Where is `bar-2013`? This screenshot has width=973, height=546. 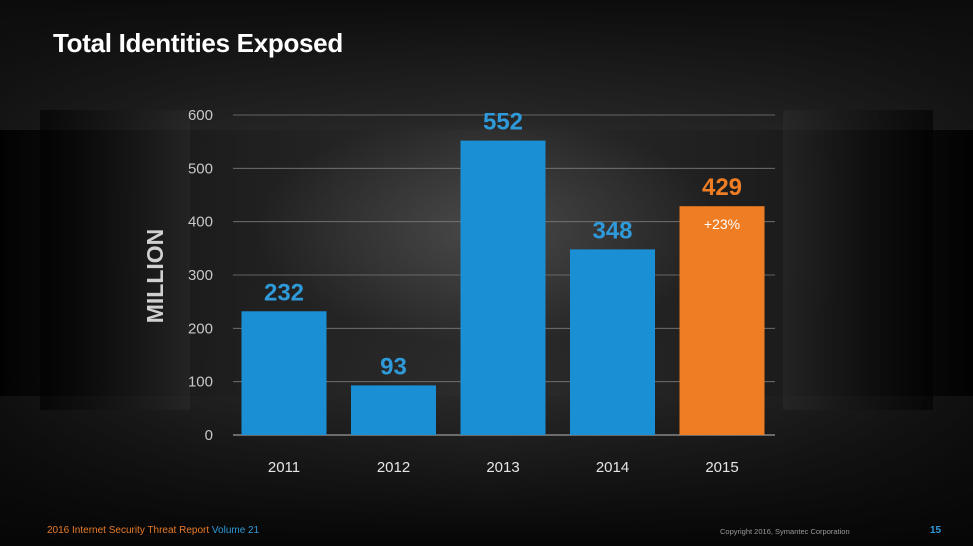
bar-2013 is located at coordinates (503, 287).